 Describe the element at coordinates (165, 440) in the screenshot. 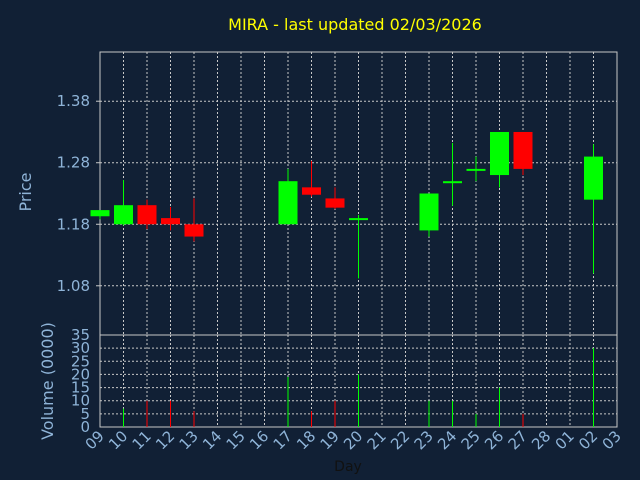

I see `x-tick-label: 12` at that location.